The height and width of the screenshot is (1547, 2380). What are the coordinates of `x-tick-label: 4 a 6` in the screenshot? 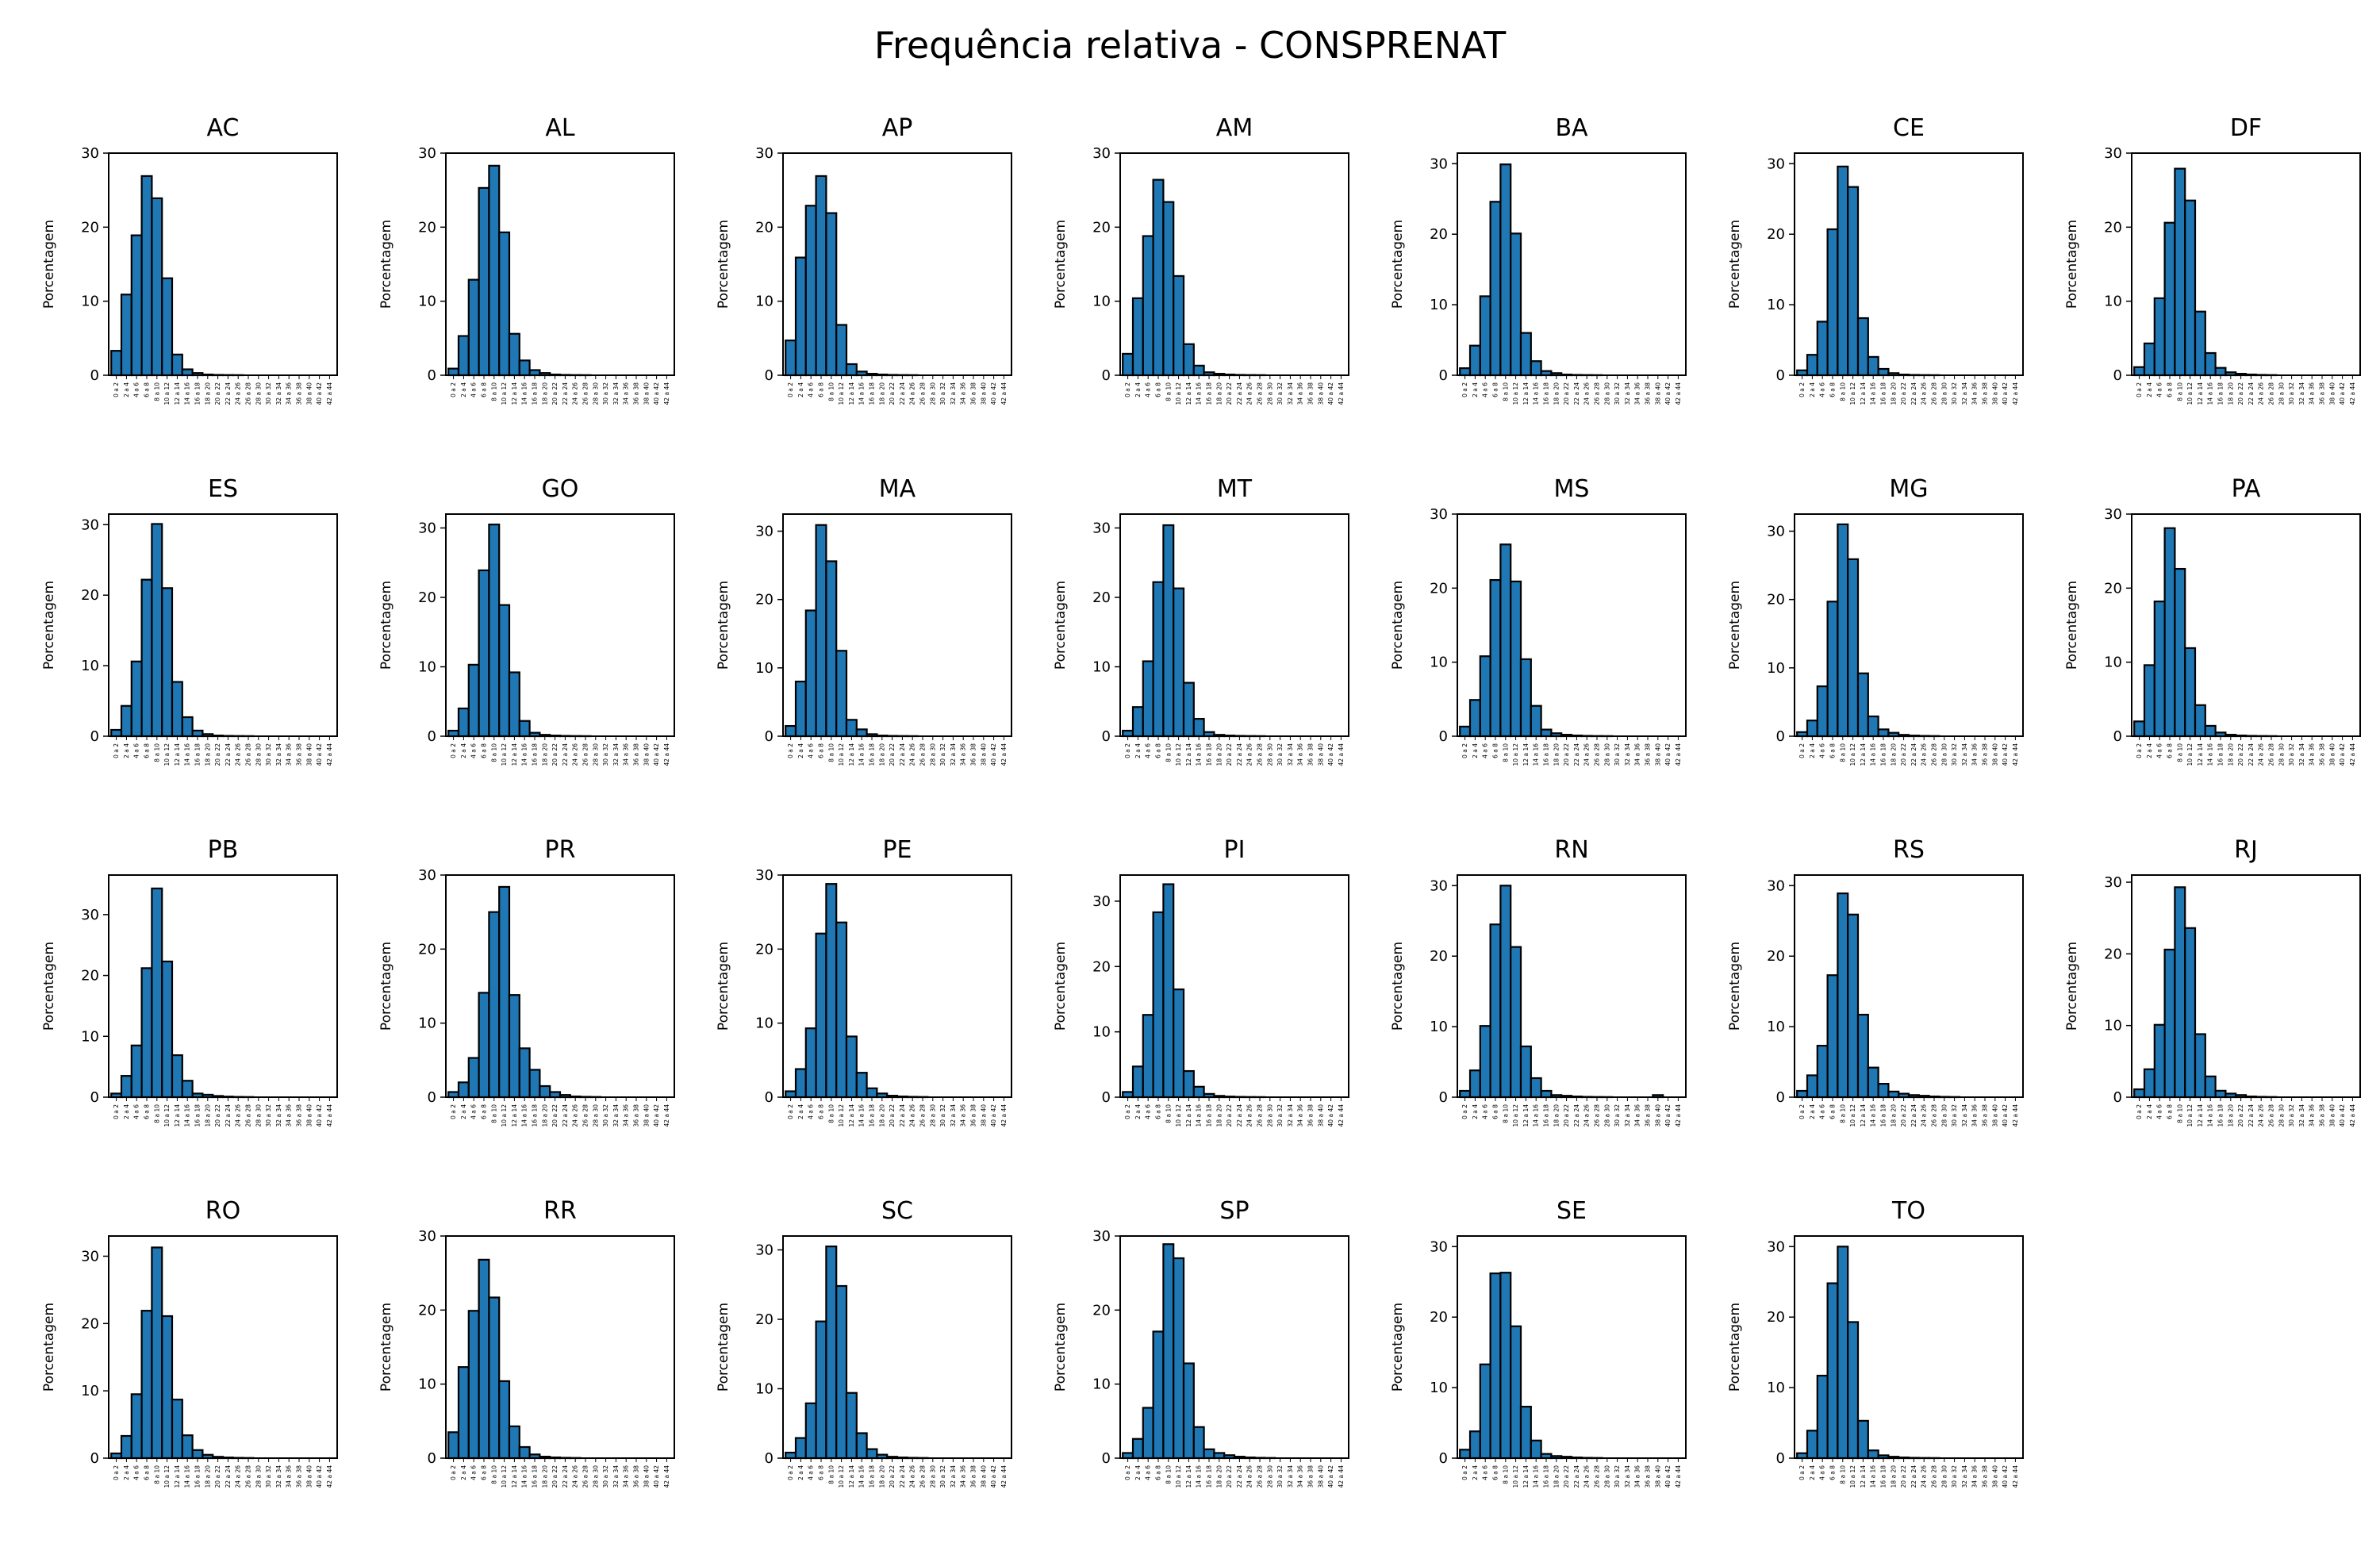 It's located at (474, 1111).